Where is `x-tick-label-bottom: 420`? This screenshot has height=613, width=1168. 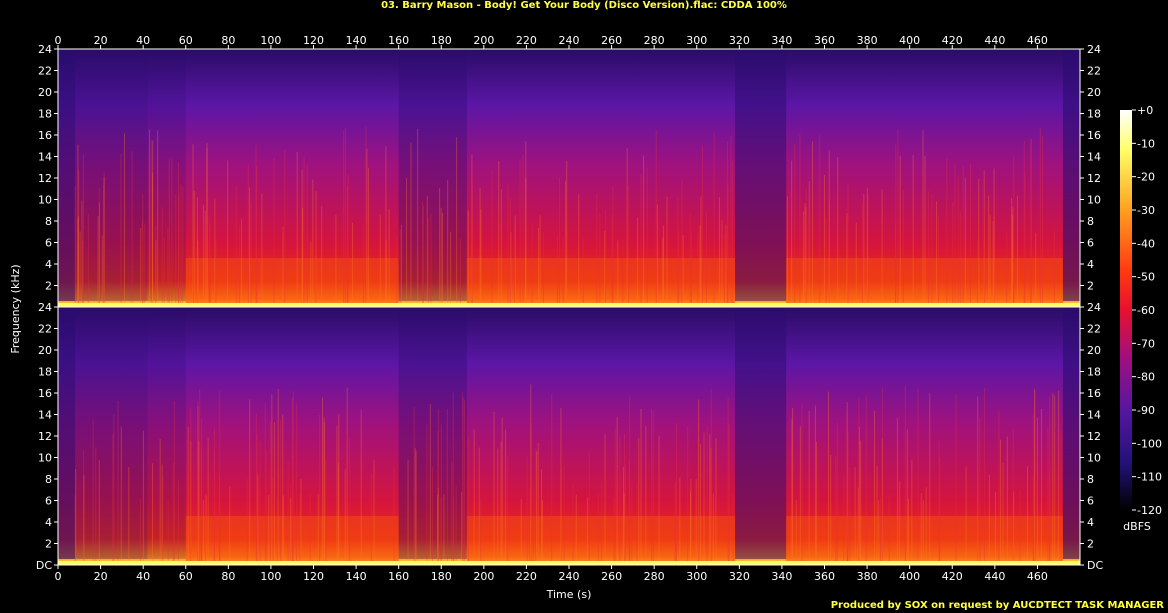 x-tick-label-bottom: 420 is located at coordinates (952, 576).